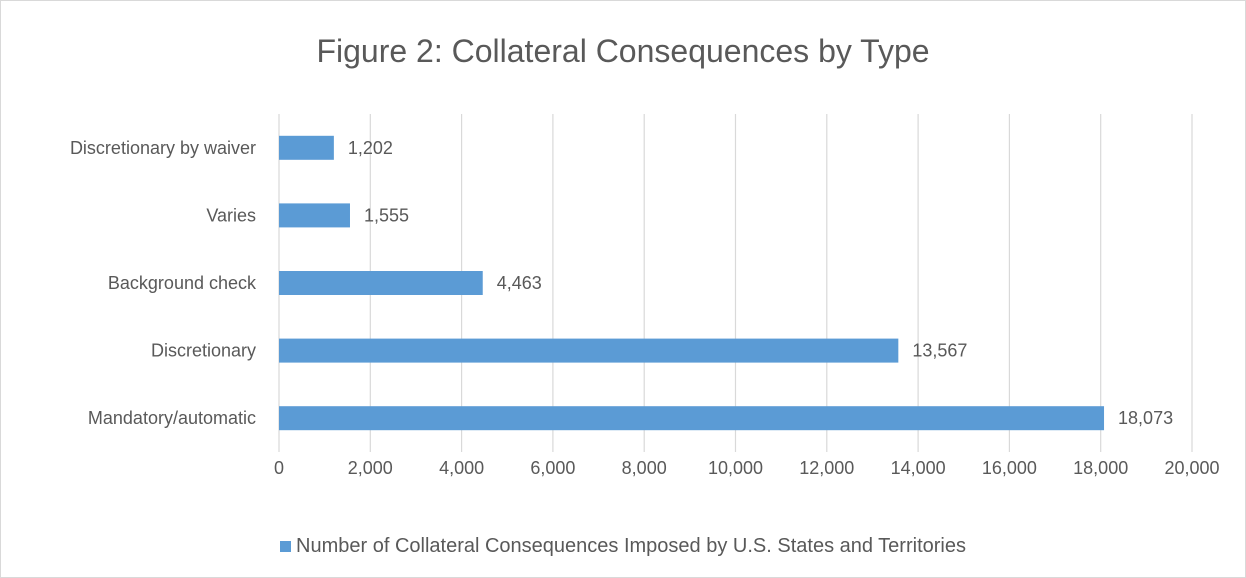  Describe the element at coordinates (386, 215) in the screenshot. I see `data-label: 1,555` at that location.